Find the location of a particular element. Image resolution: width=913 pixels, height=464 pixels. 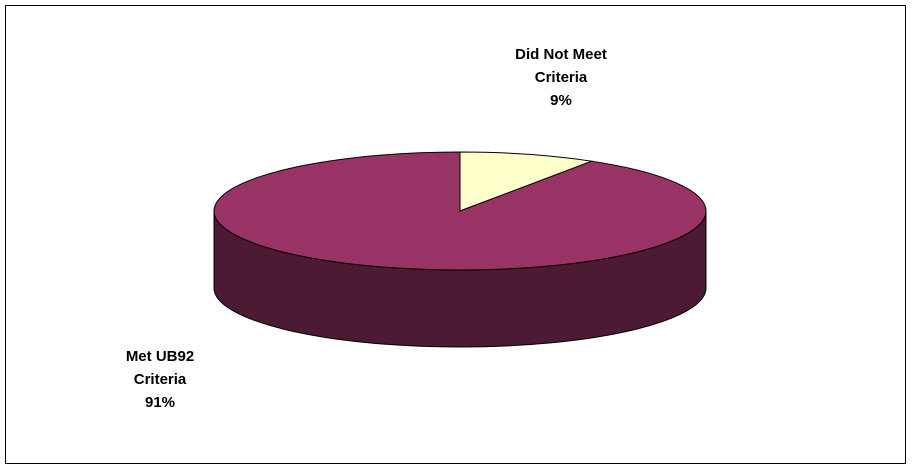

slice-label-did-not-meet: Did Not Meet Criteria 9% is located at coordinates (561, 77).